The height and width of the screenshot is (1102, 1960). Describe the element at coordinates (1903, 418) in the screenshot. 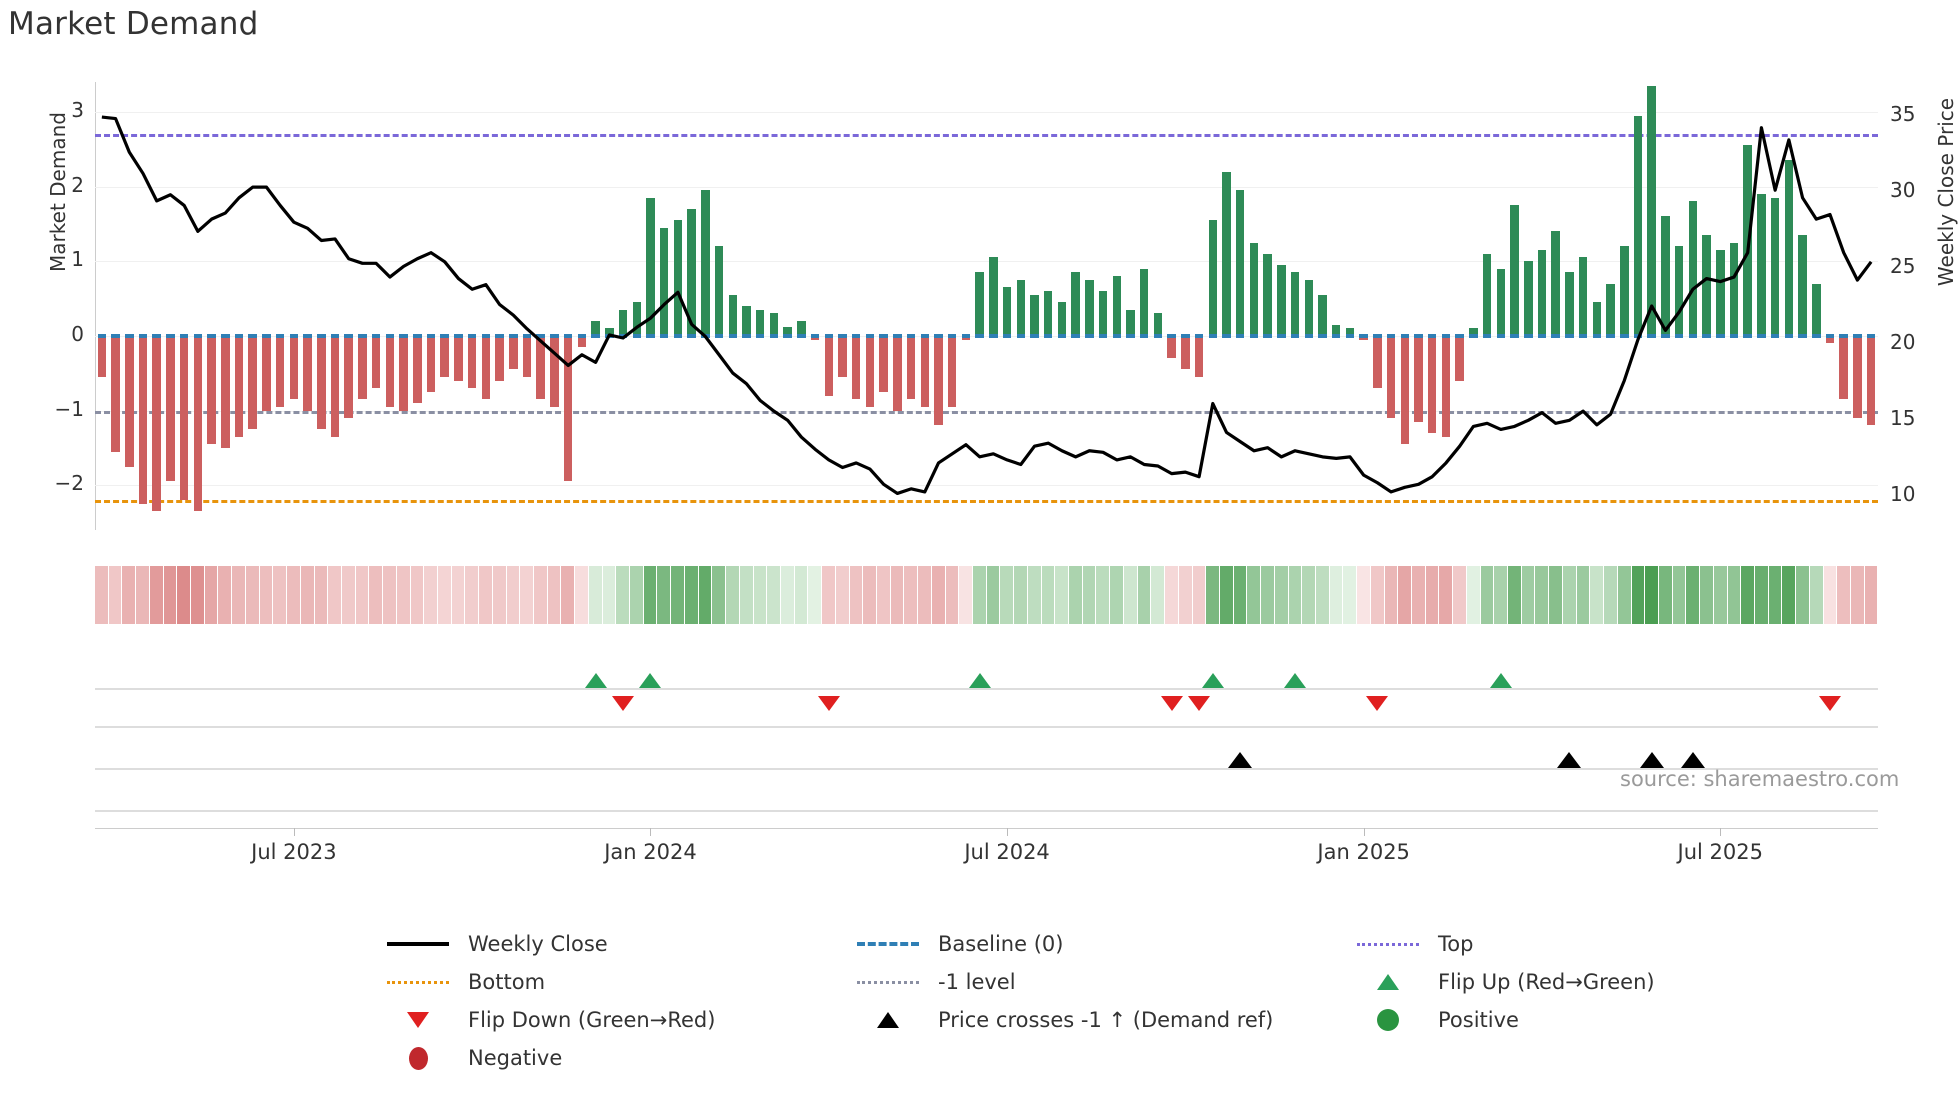

I see `y-tick-right: 15` at that location.